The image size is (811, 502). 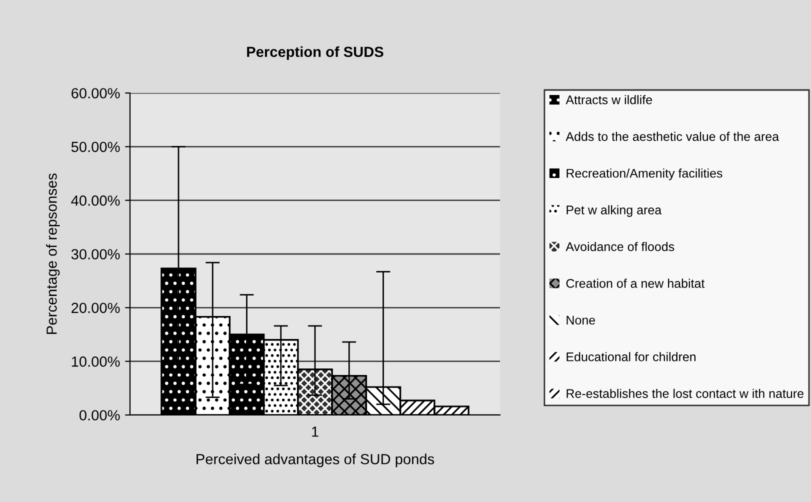 I want to click on y-tick-label: 40.00%, so click(x=95, y=200).